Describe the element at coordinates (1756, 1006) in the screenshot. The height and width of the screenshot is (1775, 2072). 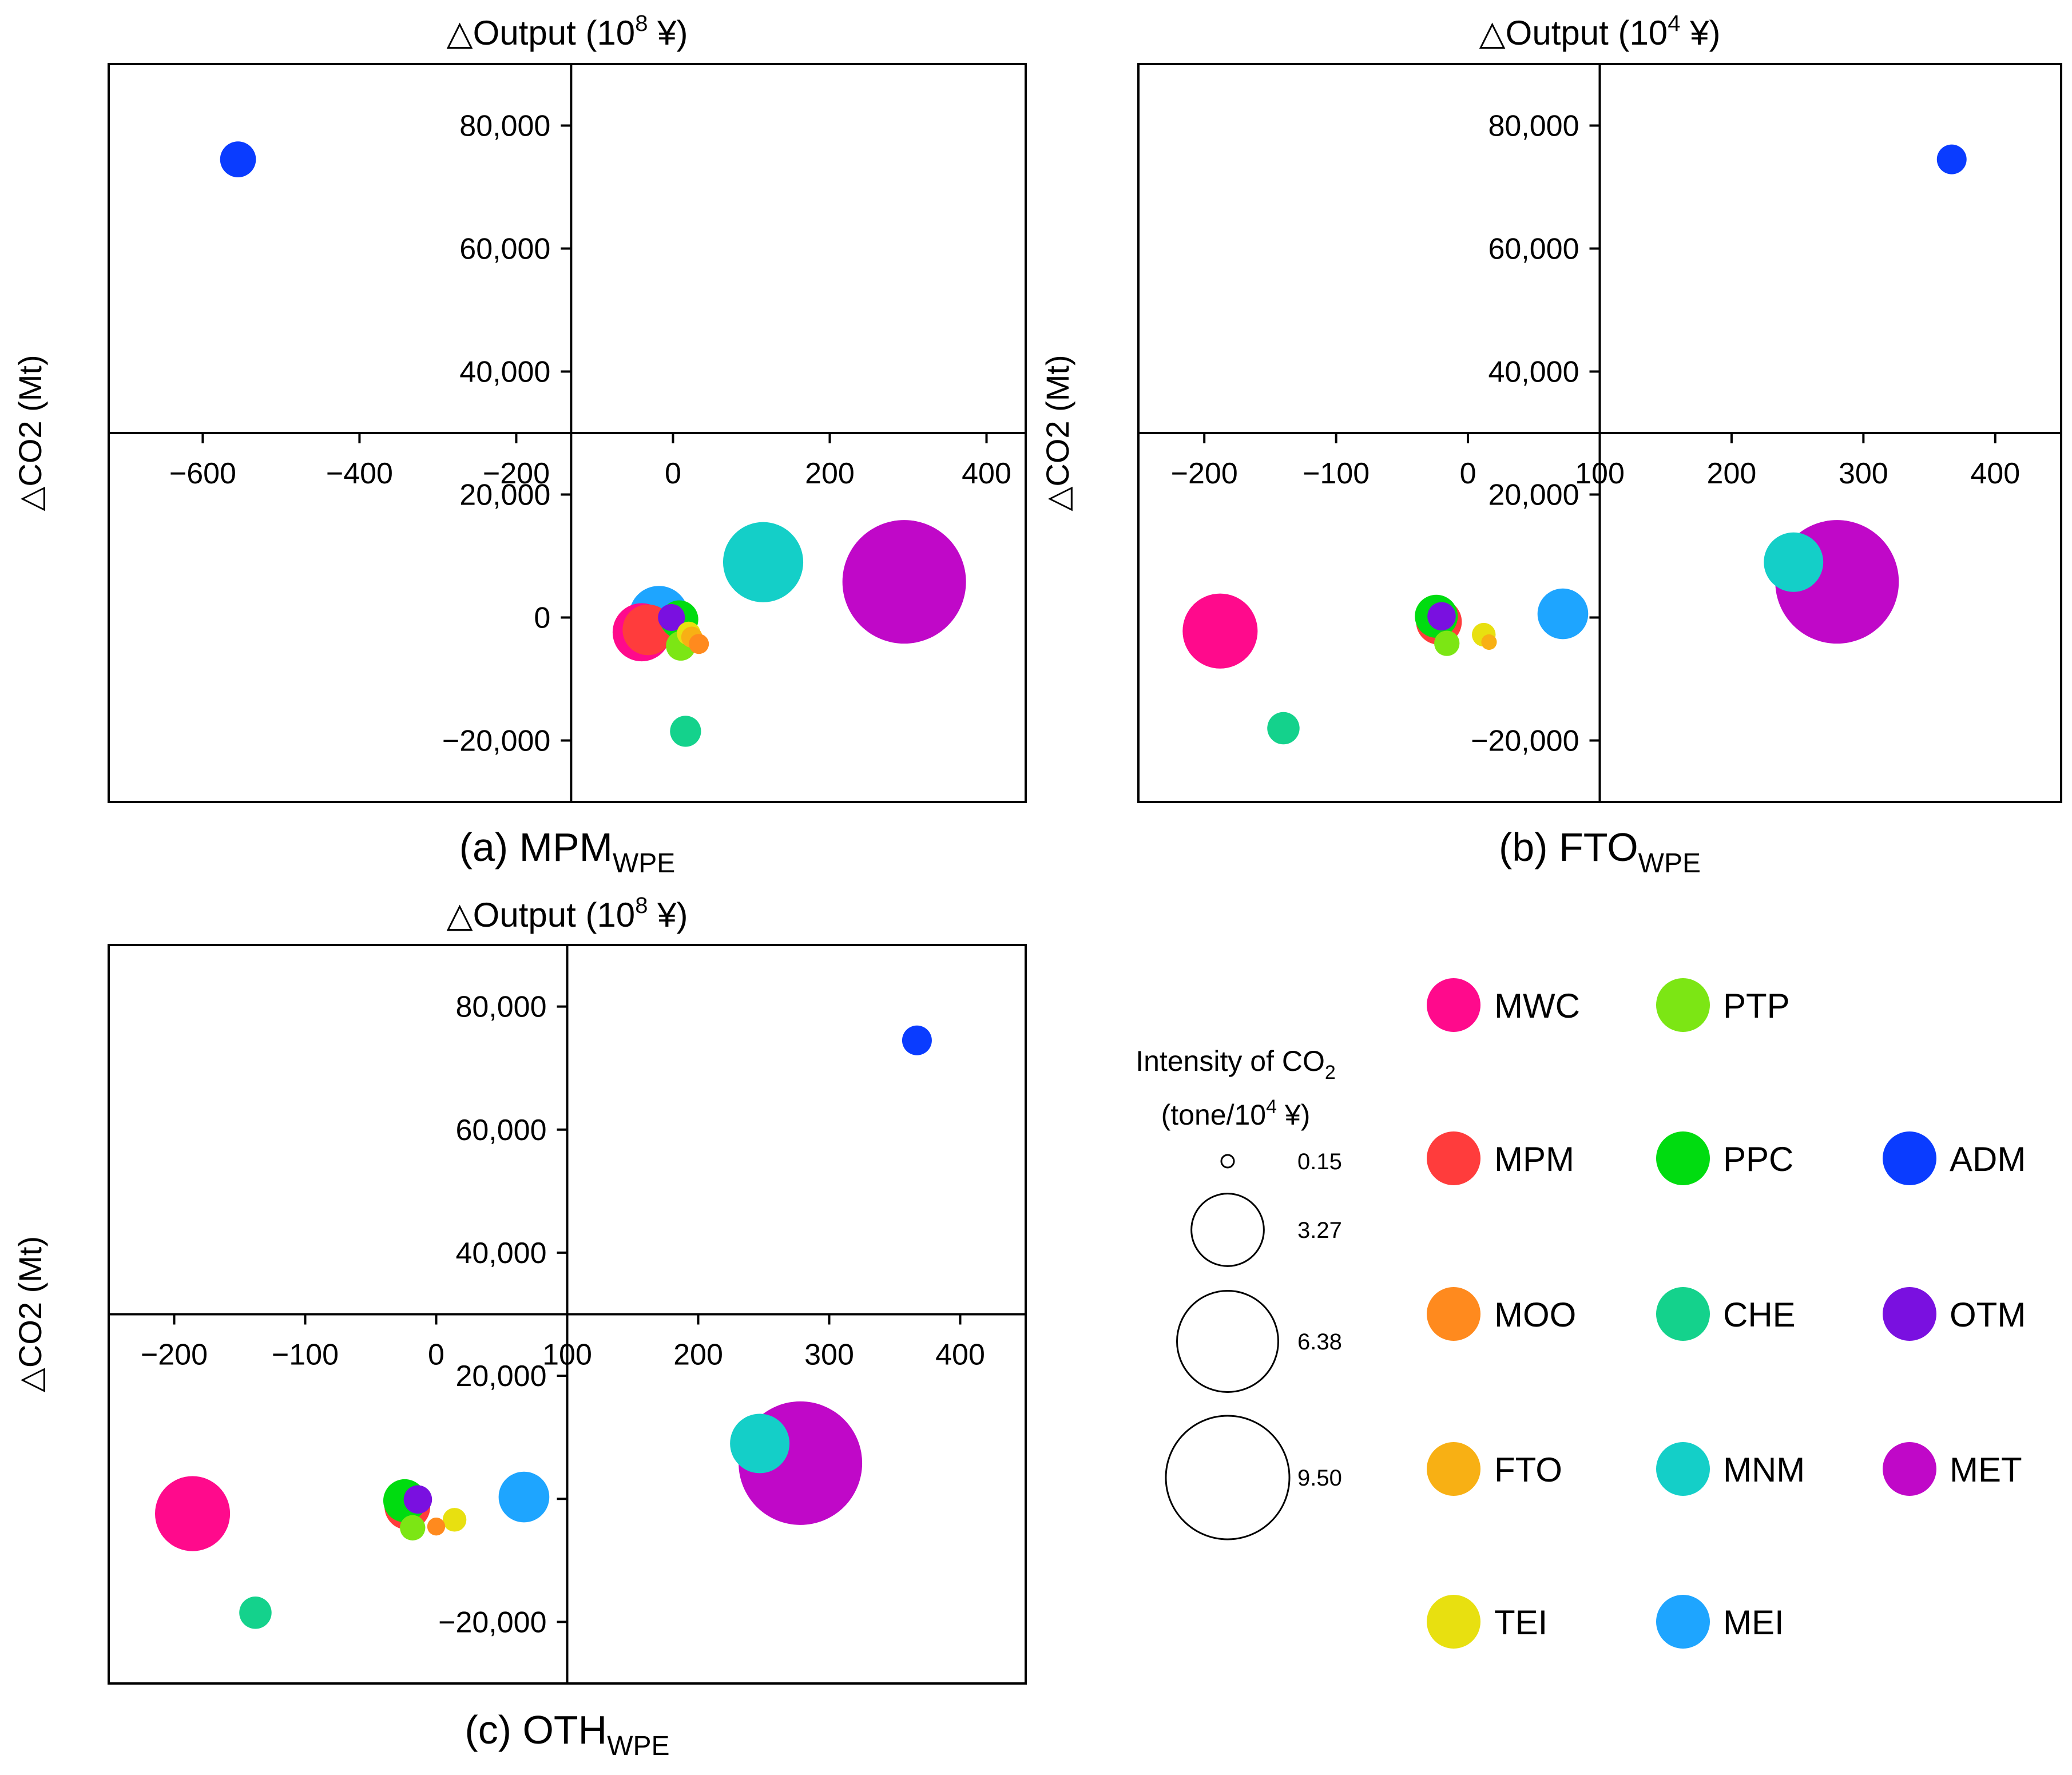
I see `legend-label-ptp: PTP` at that location.